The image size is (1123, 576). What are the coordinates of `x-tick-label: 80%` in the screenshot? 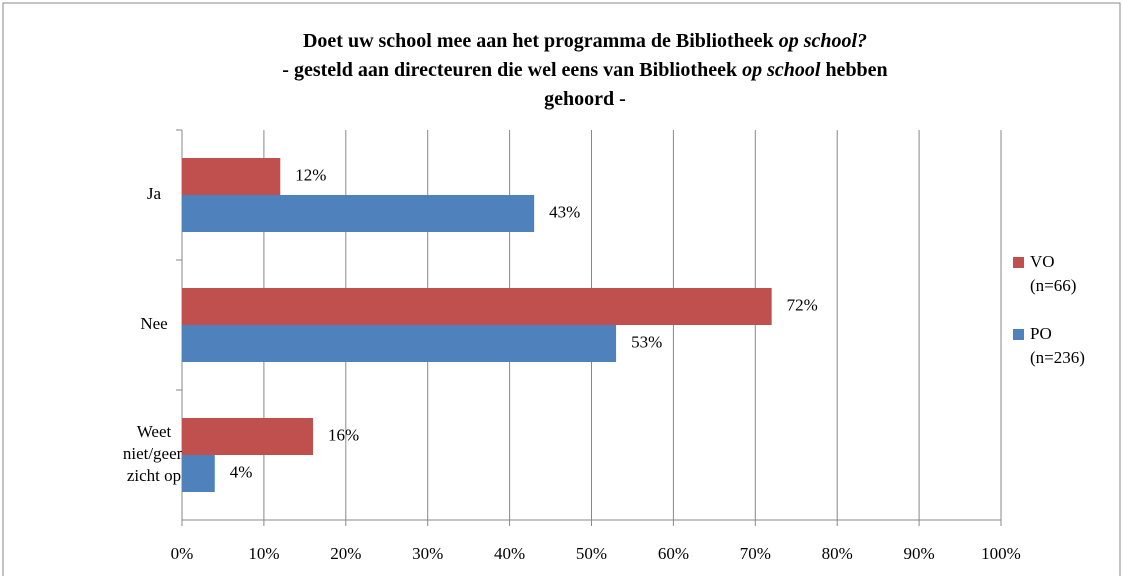 It's located at (837, 553).